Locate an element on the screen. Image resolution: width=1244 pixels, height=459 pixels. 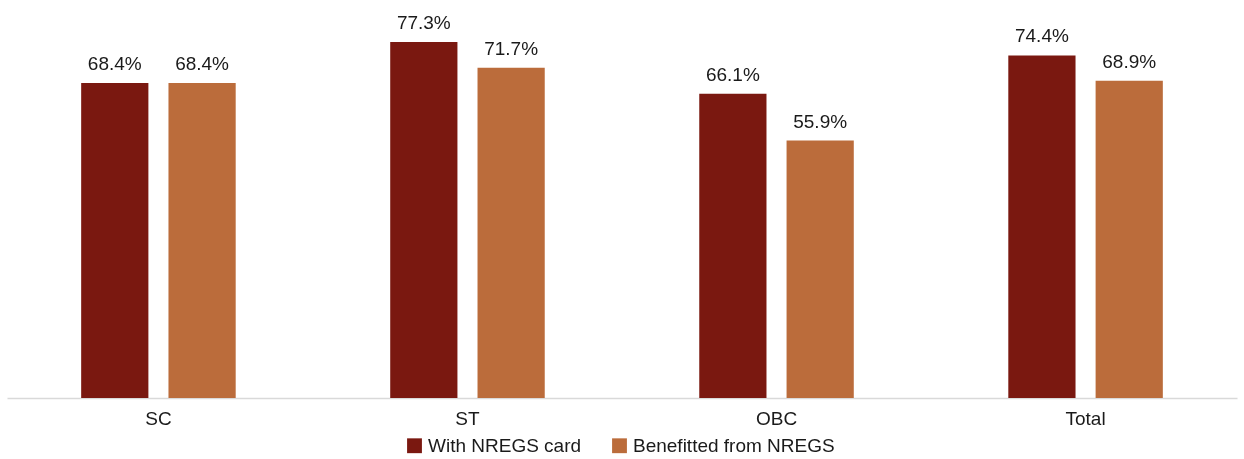
data-label: 74.4% is located at coordinates (1041, 36).